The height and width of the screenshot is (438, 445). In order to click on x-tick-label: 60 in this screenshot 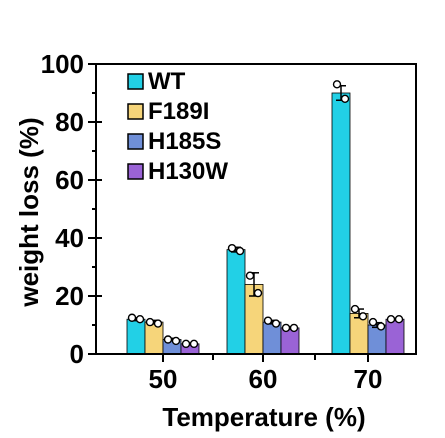, I will do `click(263, 379)`.